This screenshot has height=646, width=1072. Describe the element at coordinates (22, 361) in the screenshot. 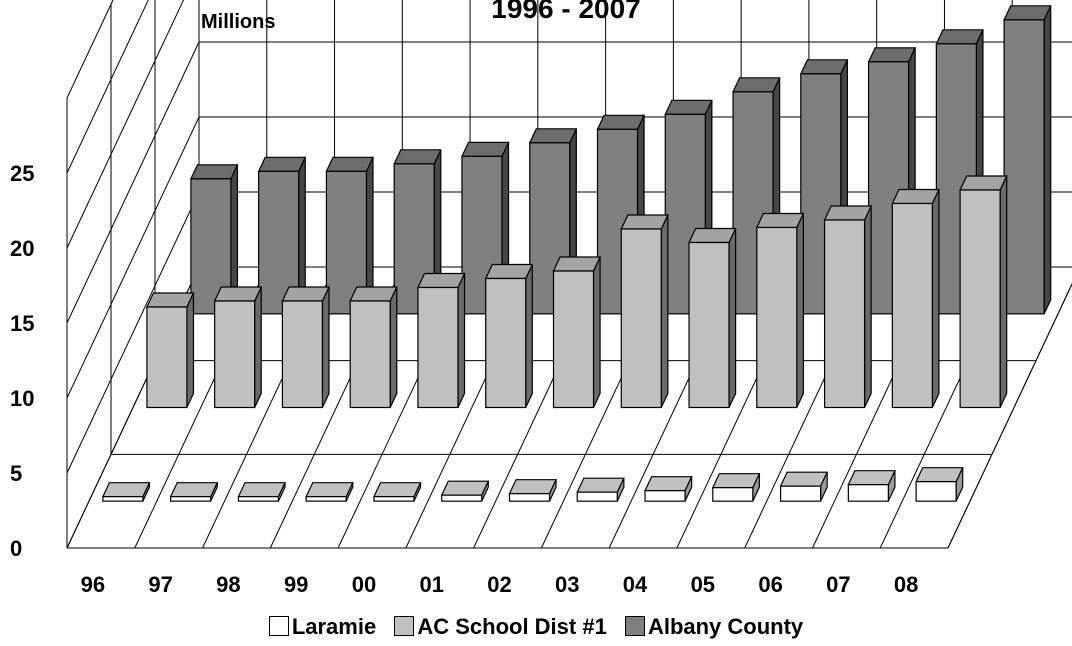

I see `y-axis-ticks: 0 5 10 15 20 25` at that location.